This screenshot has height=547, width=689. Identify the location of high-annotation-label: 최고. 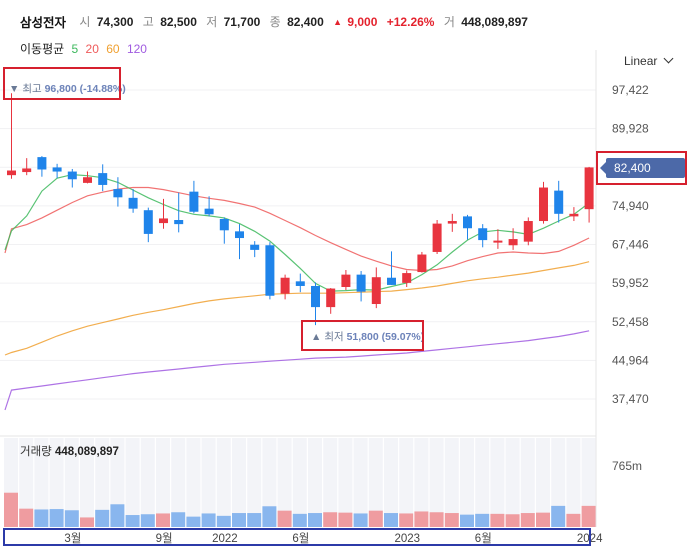
(32, 89).